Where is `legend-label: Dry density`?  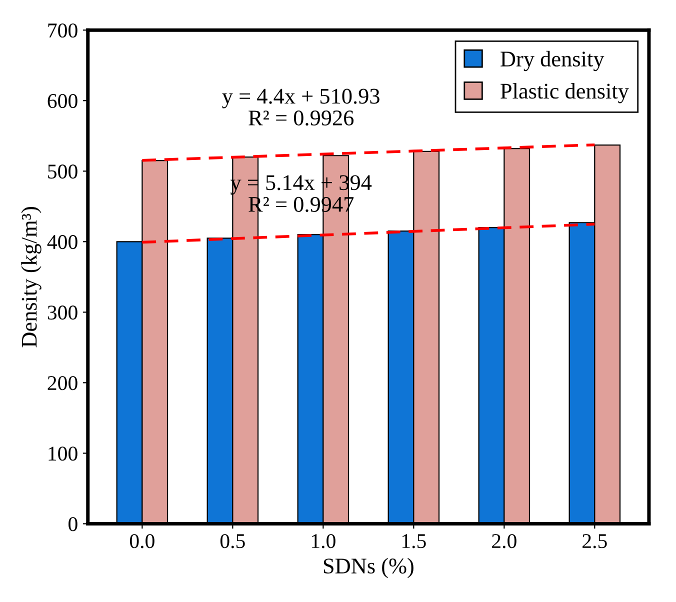
legend-label: Dry density is located at coordinates (552, 61).